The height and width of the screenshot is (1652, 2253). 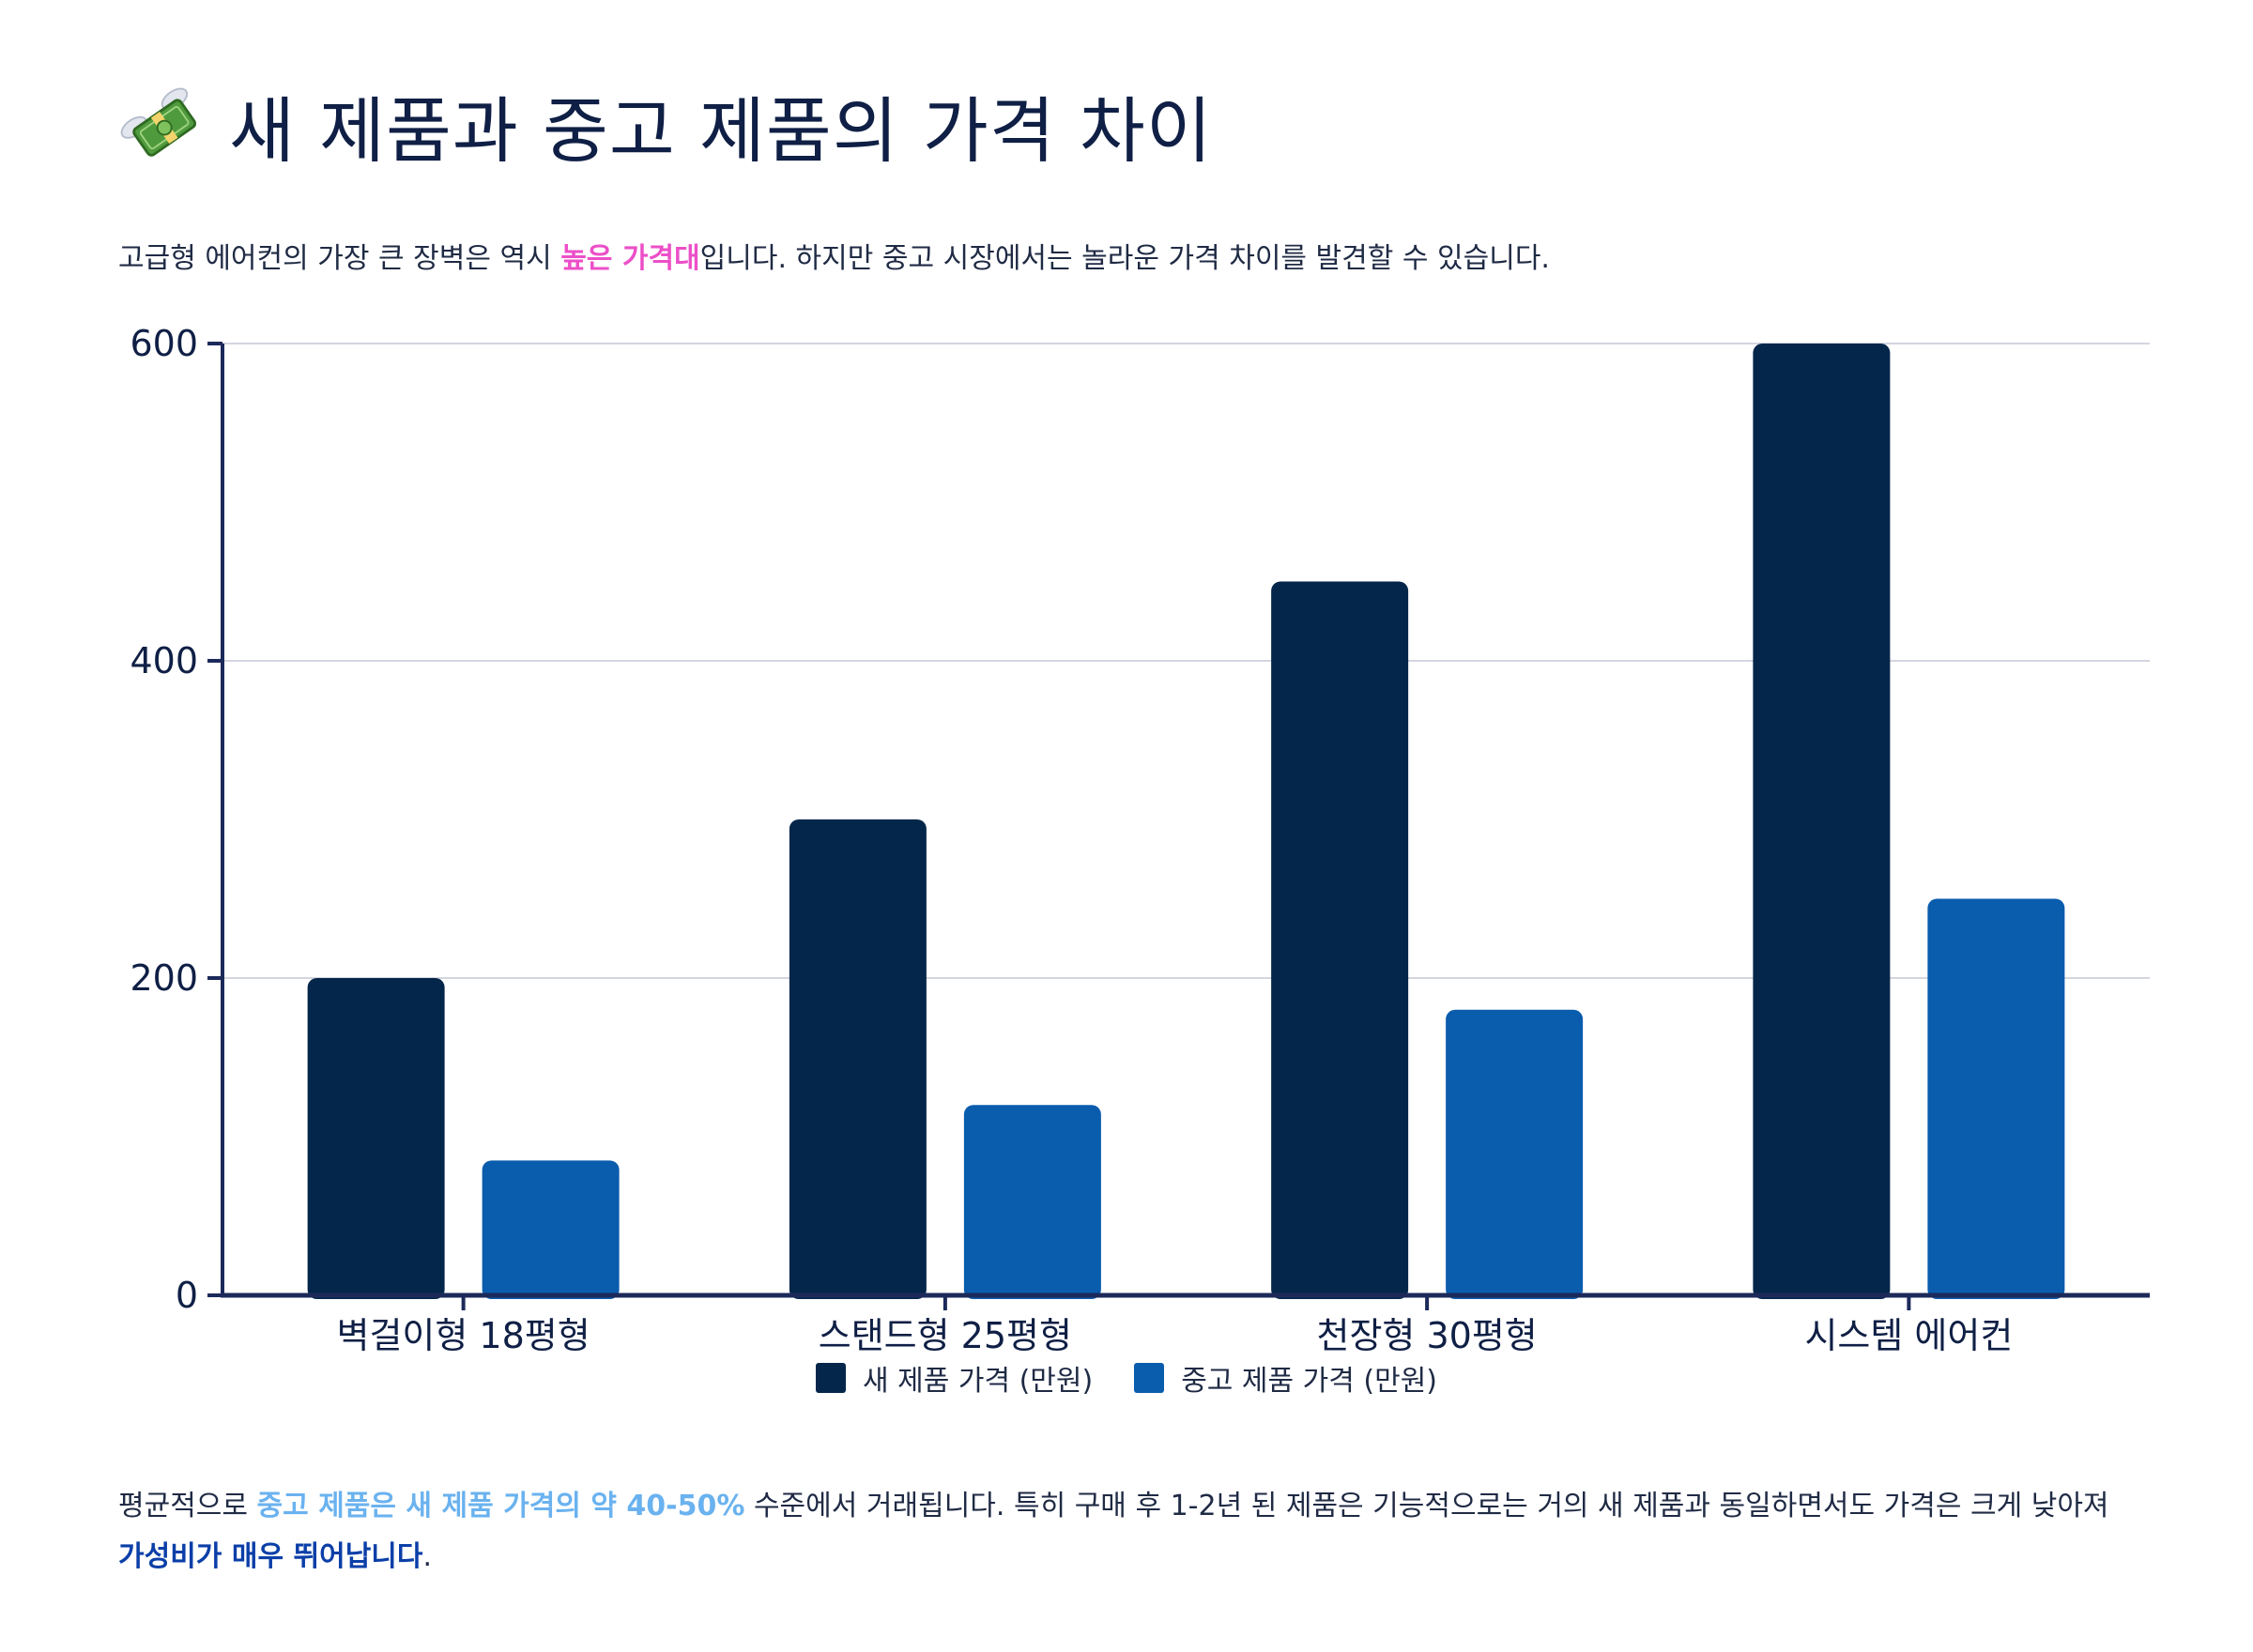 I want to click on intro-text-after: 입니다. 하지만 중고 시장에서는 놀라운 가격 차이를 발견할 수 있습니다., so click(x=1125, y=258).